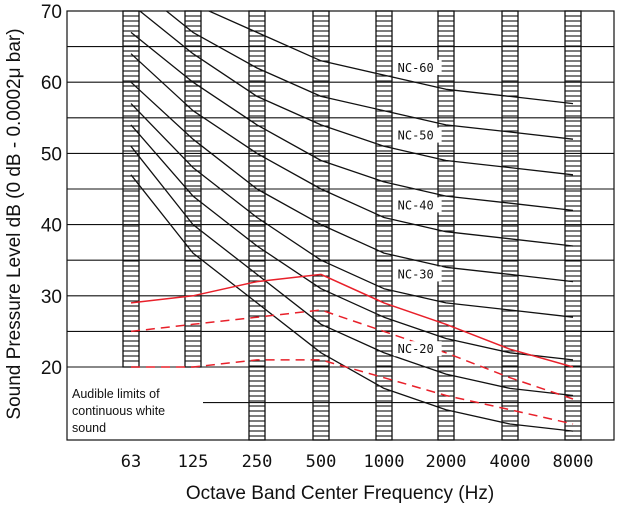 This screenshot has height=508, width=622. Describe the element at coordinates (89, 428) in the screenshot. I see `note-line: sound` at that location.